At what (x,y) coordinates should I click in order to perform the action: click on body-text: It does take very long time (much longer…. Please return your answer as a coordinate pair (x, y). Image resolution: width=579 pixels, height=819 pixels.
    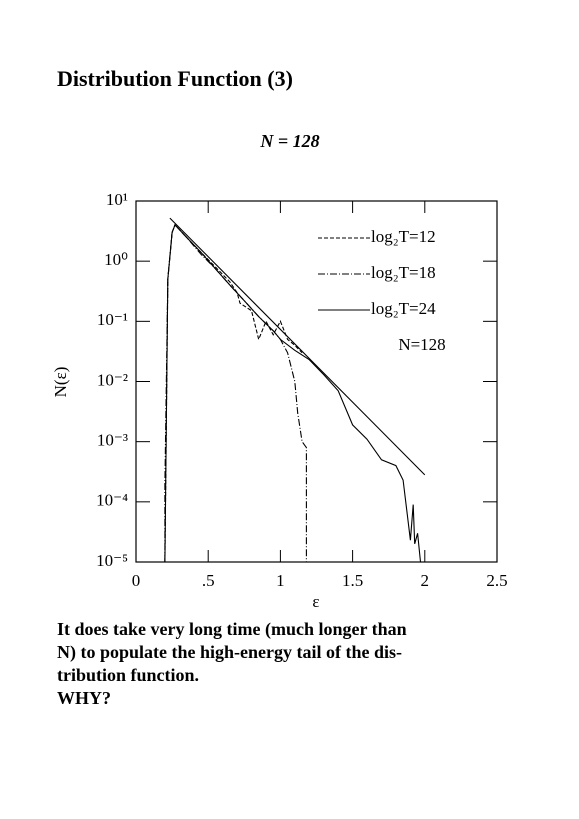
    Looking at the image, I should click on (232, 664).